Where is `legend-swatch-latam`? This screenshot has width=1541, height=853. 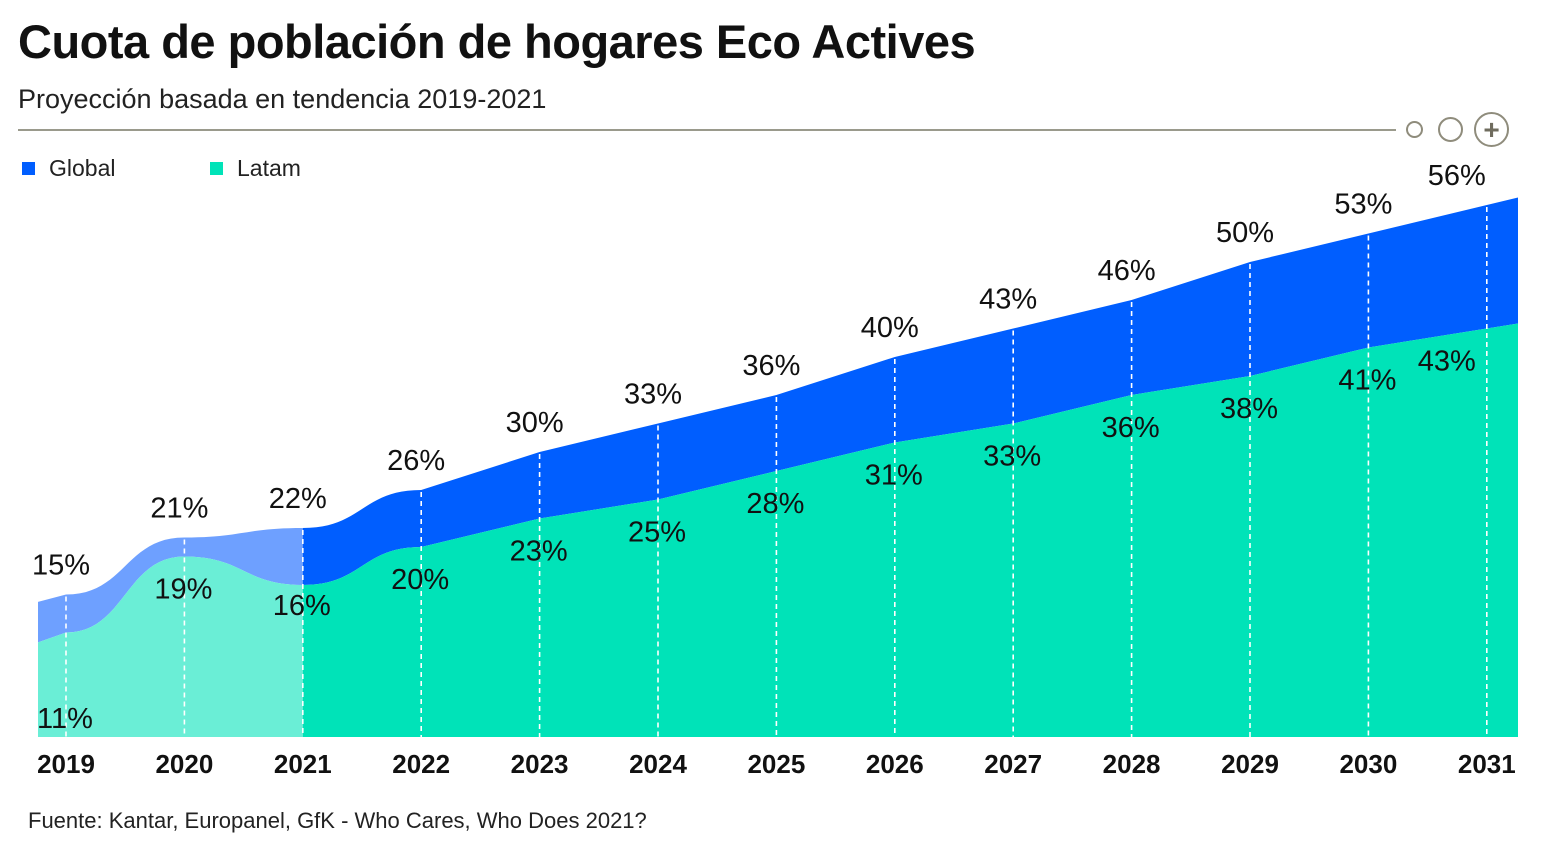
legend-swatch-latam is located at coordinates (216, 168).